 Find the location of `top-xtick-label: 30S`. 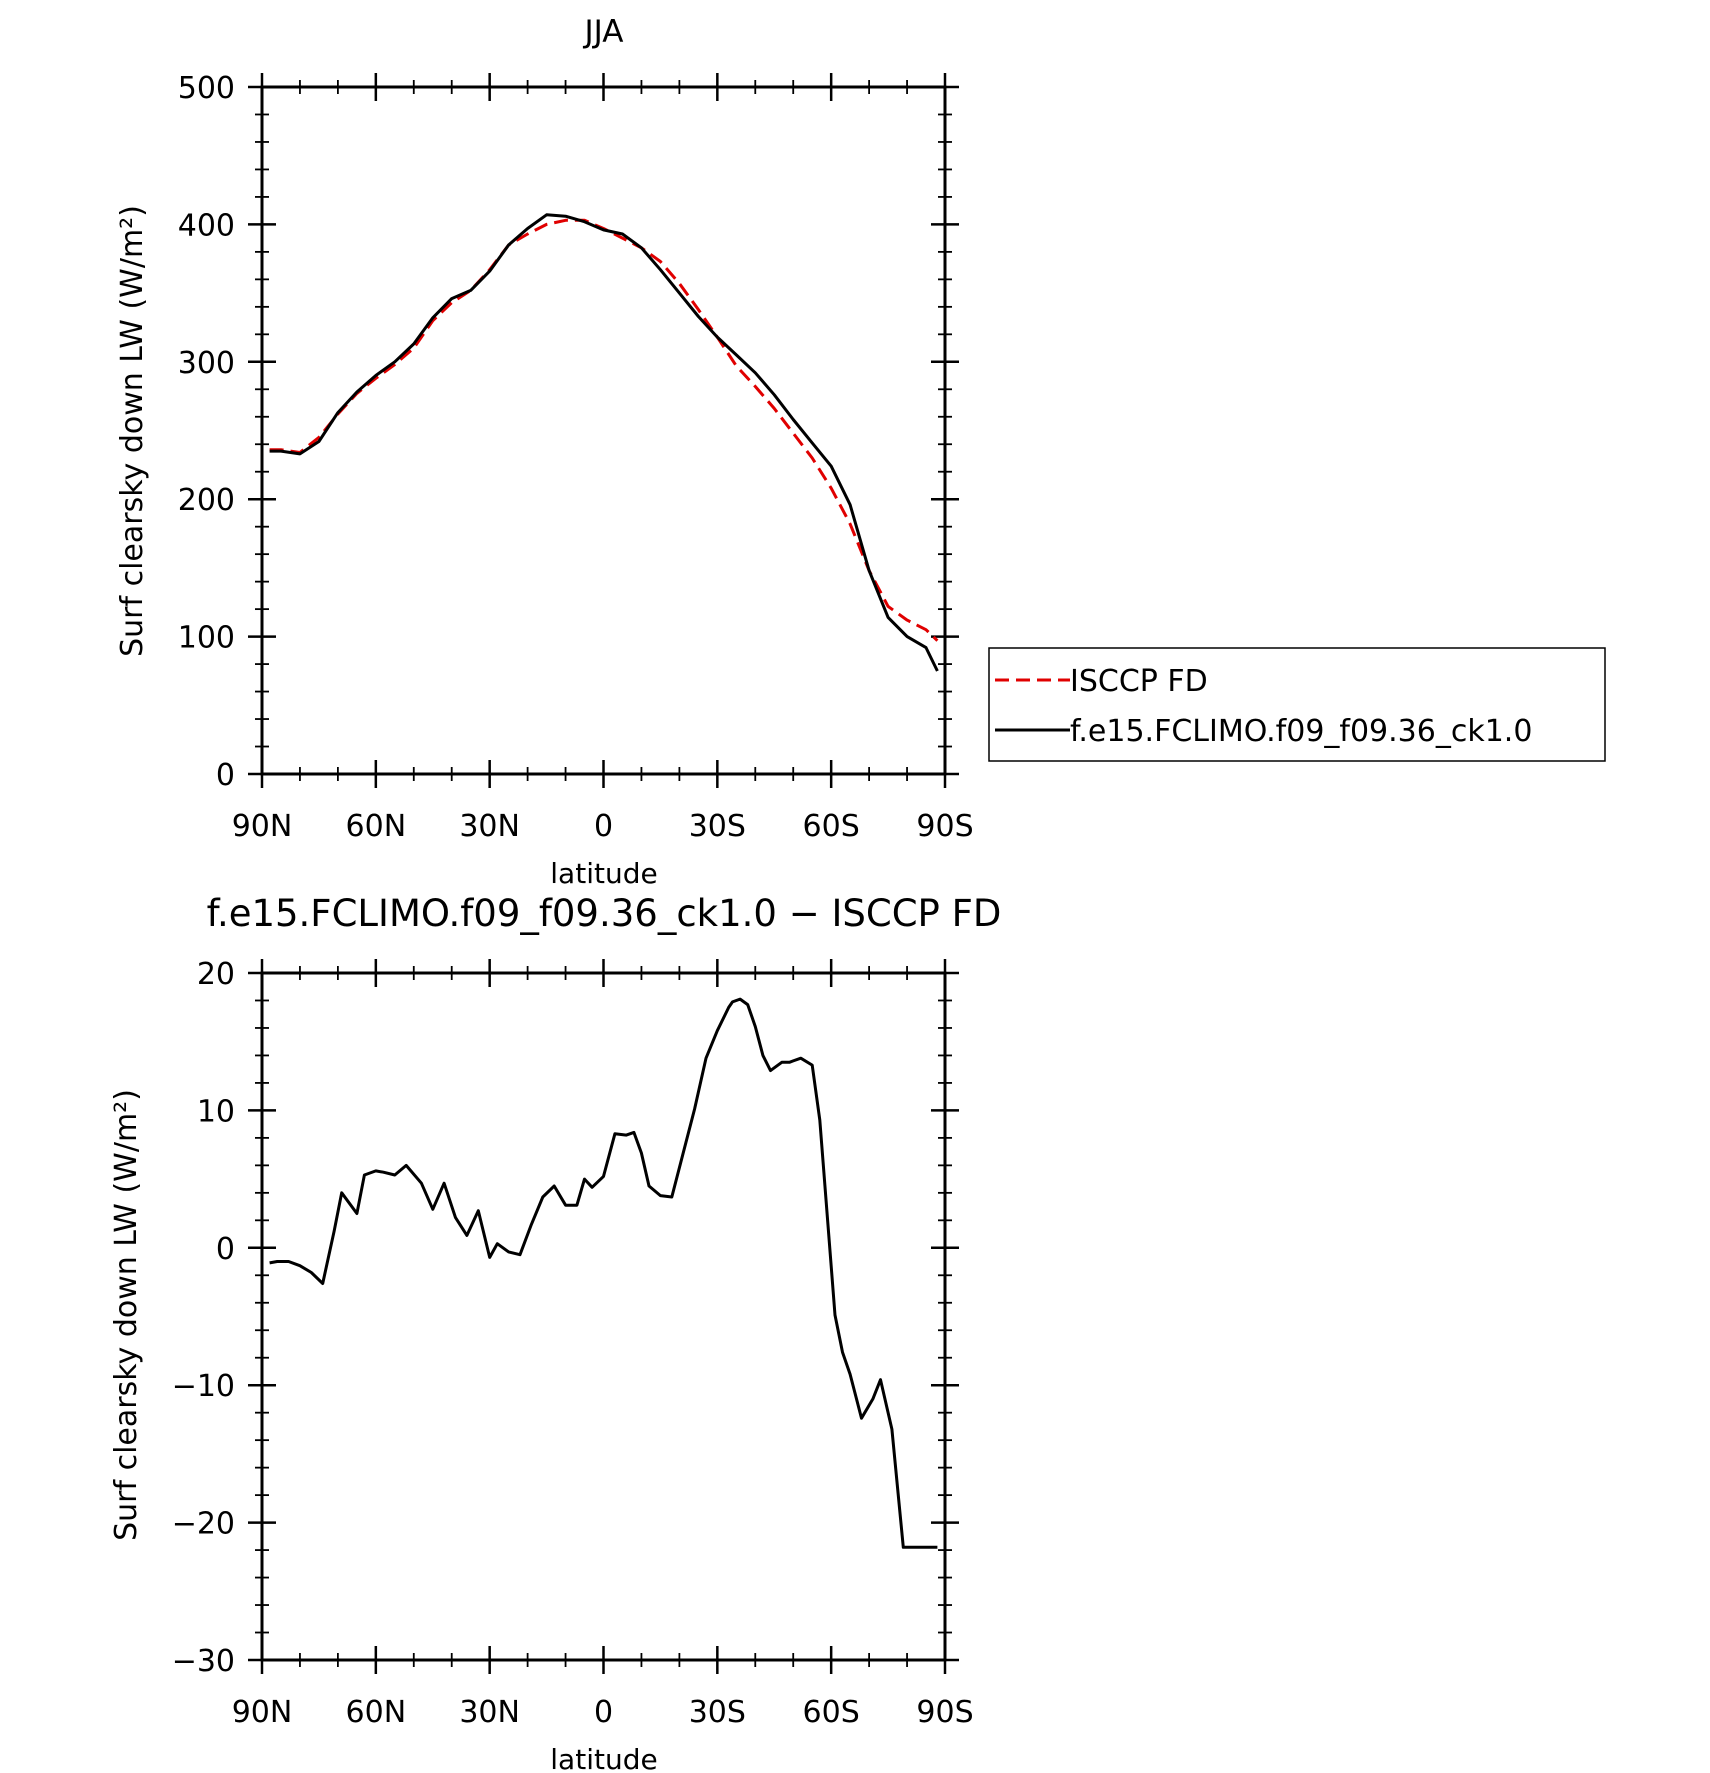

top-xtick-label: 30S is located at coordinates (717, 826).